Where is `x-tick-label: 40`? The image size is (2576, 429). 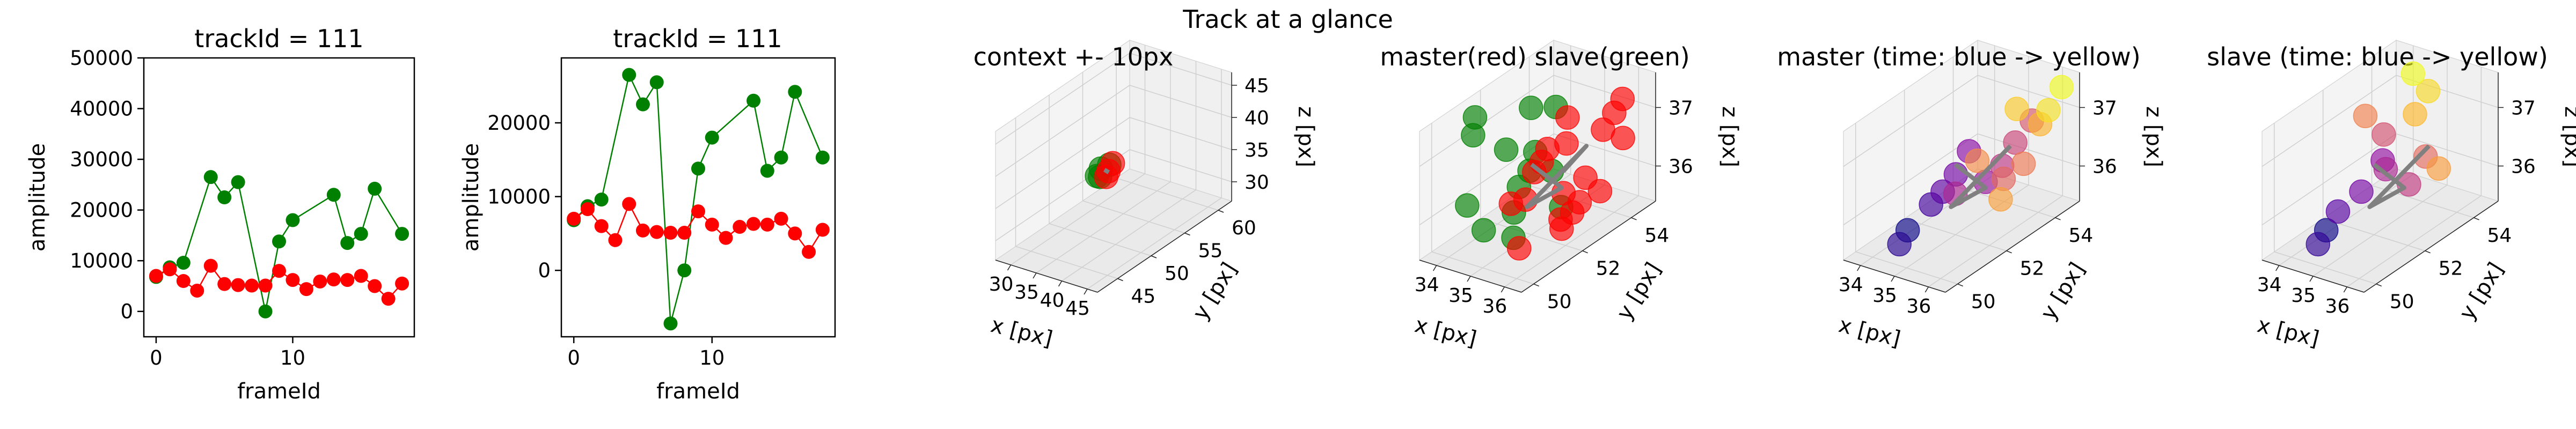 x-tick-label: 40 is located at coordinates (1052, 301).